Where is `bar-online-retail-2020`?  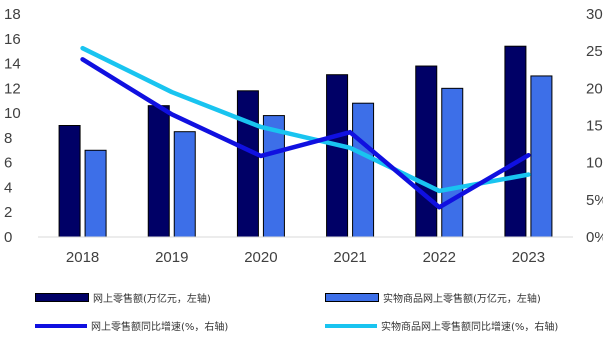 bar-online-retail-2020 is located at coordinates (247, 164).